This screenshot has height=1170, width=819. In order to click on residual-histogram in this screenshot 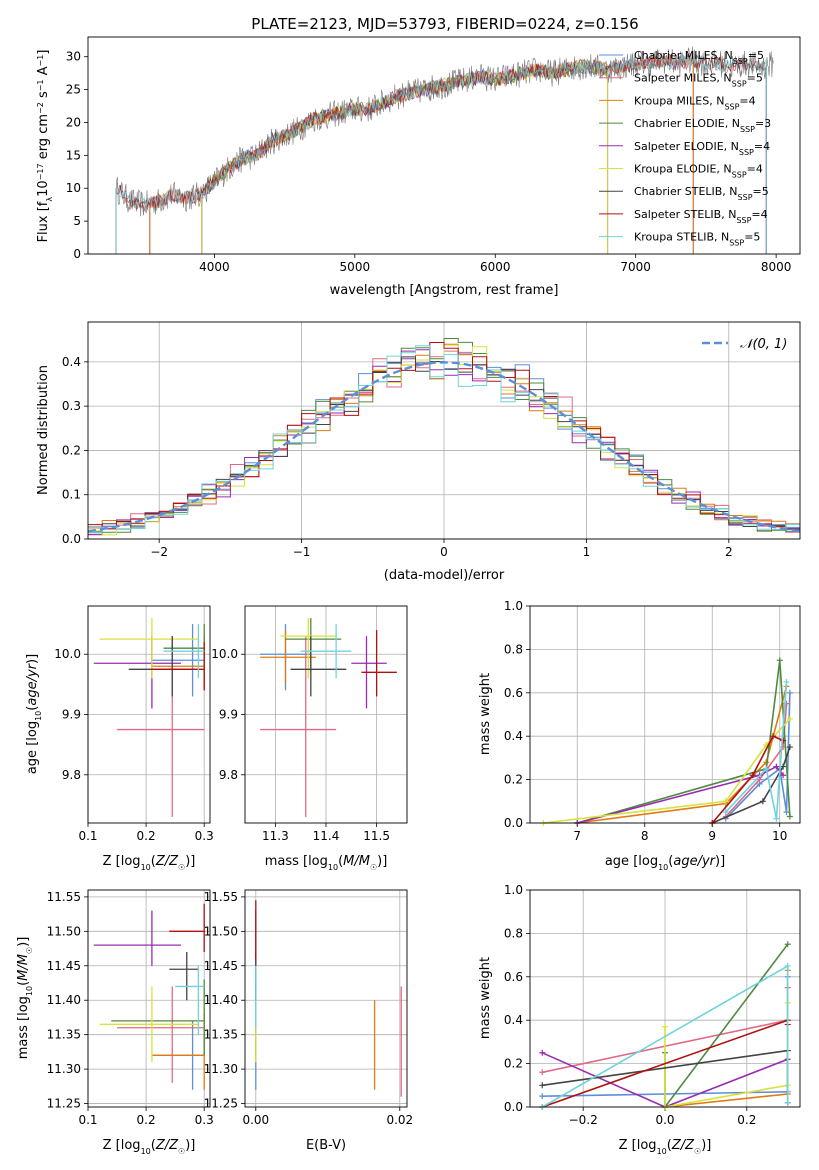, I will do `click(444, 436)`.